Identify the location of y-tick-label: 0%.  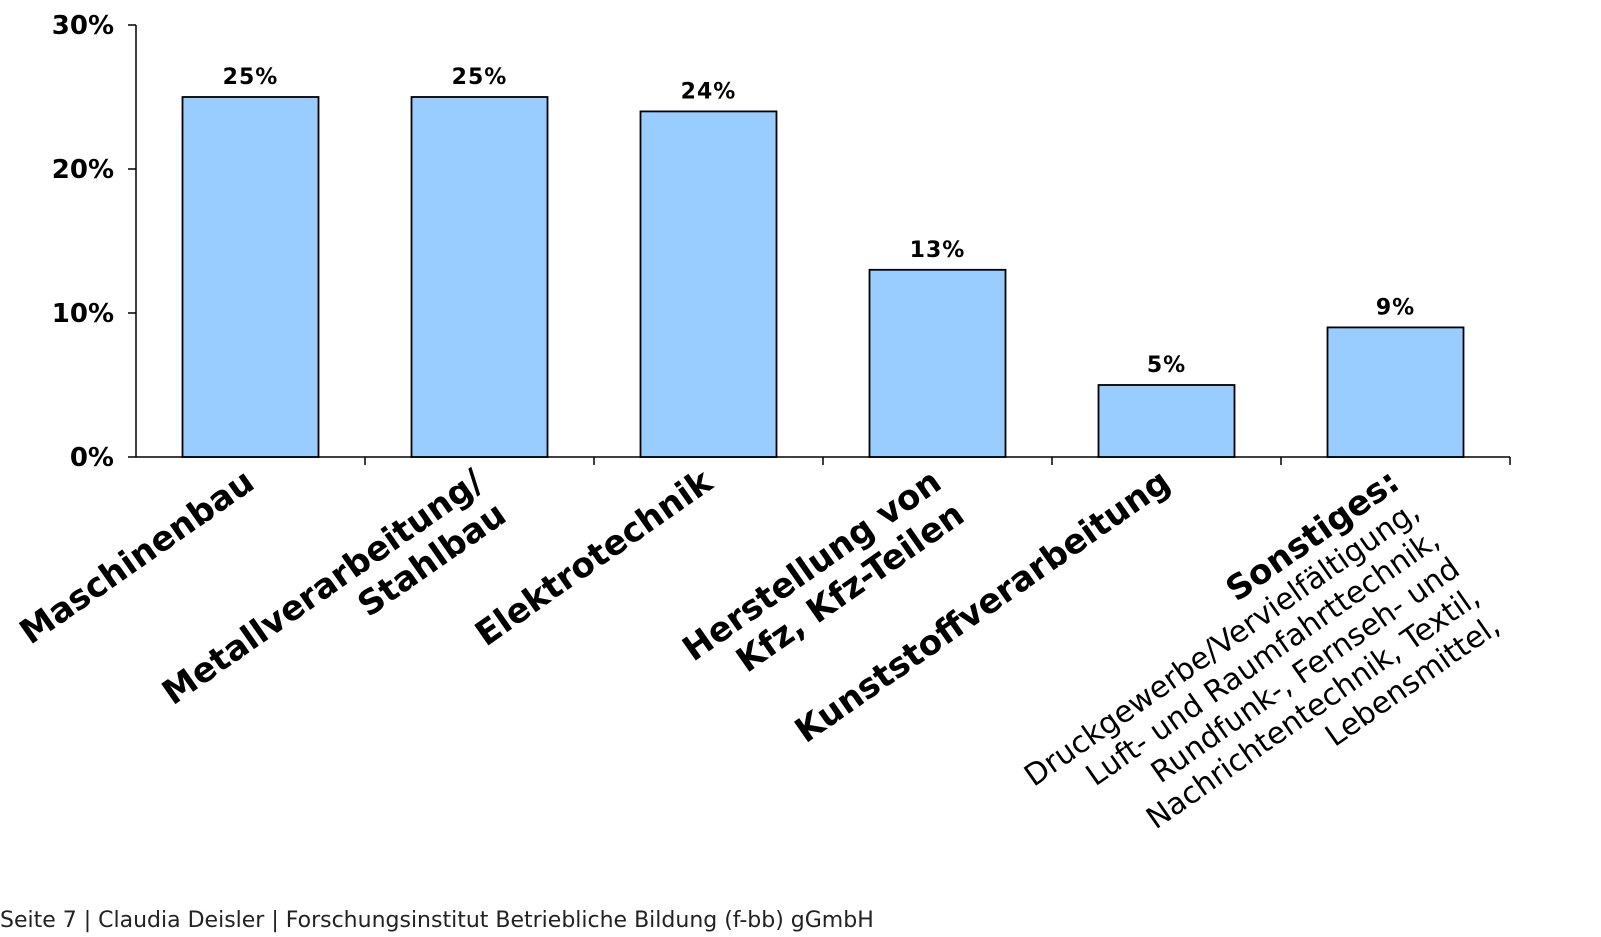
(92, 458).